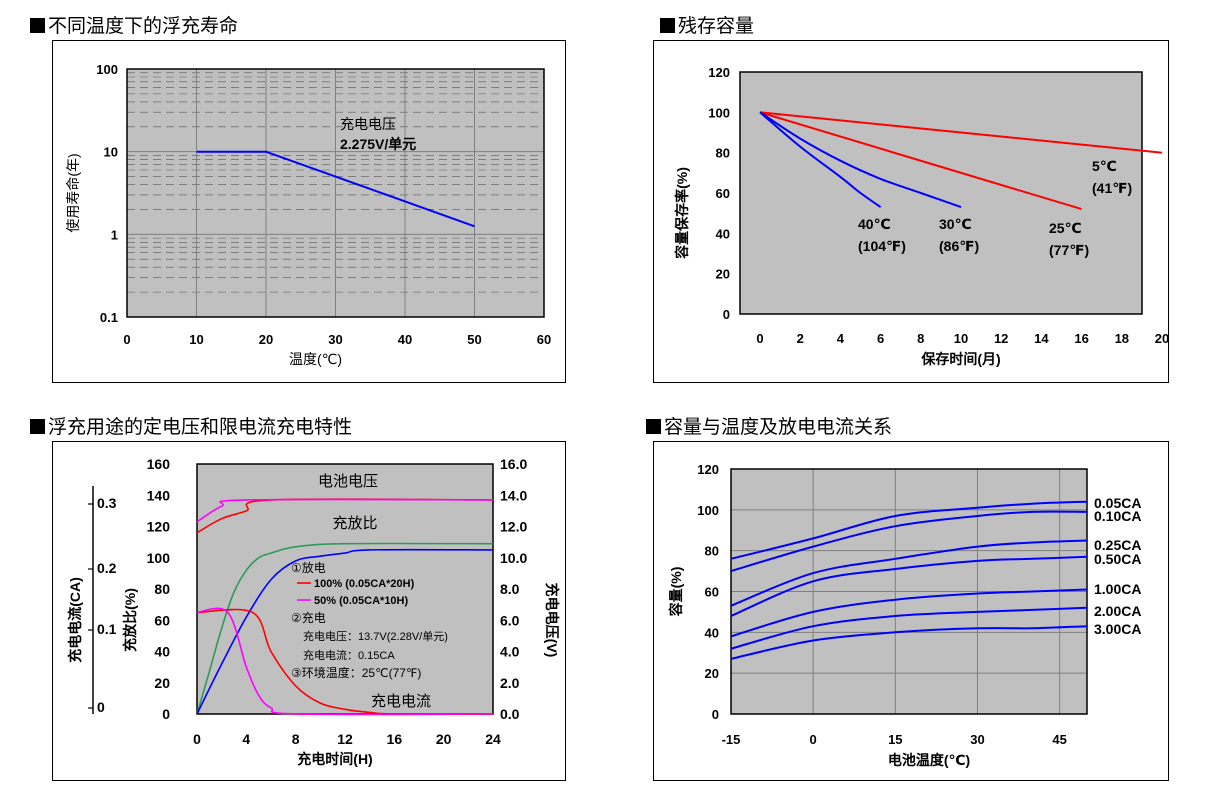 Image resolution: width=1210 pixels, height=805 pixels. Describe the element at coordinates (1117, 589) in the screenshot. I see `discharge-rate-label: 1.00CA` at that location.